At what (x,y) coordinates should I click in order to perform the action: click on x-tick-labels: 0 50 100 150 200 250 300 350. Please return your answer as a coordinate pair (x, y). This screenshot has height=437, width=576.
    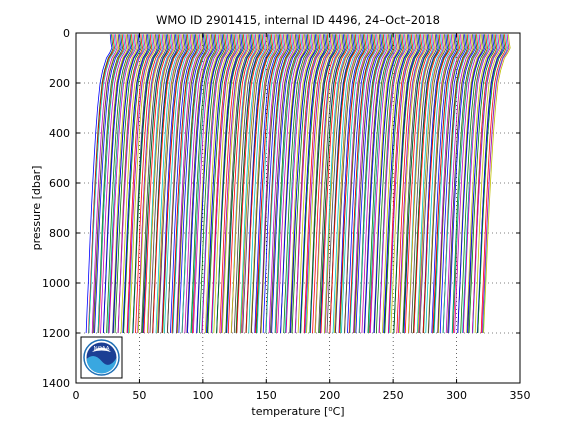
    Looking at the image, I should click on (302, 395).